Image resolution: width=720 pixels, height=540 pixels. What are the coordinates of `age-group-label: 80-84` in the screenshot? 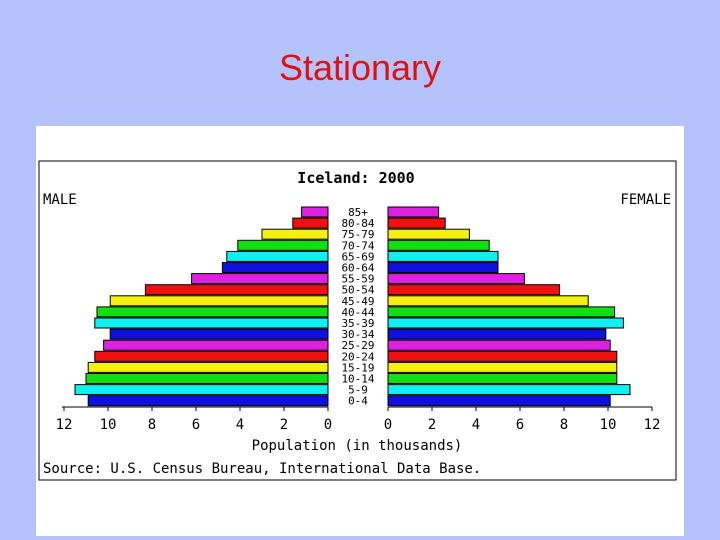 It's located at (357, 223).